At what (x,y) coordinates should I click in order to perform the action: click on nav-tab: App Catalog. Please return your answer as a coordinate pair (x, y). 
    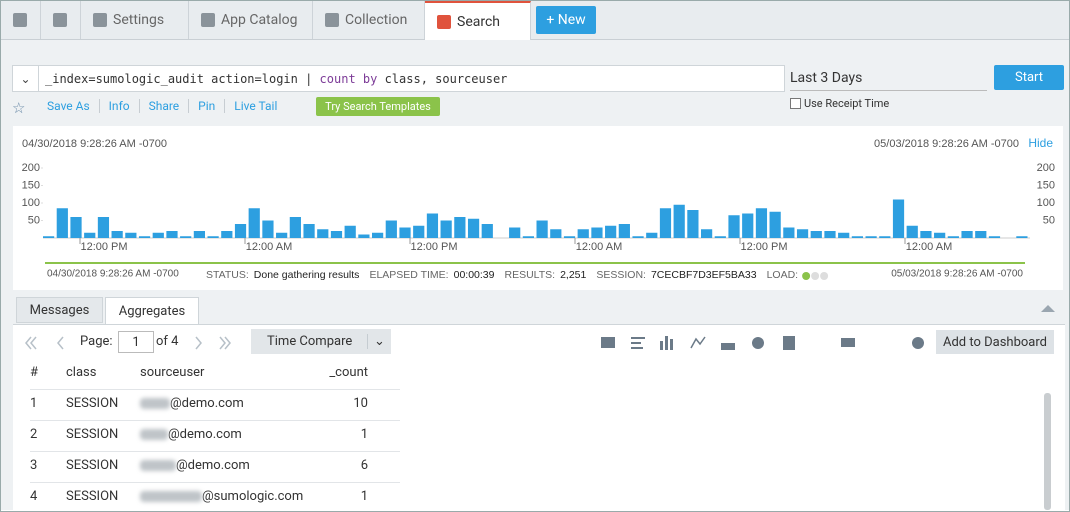
    Looking at the image, I should click on (251, 20).